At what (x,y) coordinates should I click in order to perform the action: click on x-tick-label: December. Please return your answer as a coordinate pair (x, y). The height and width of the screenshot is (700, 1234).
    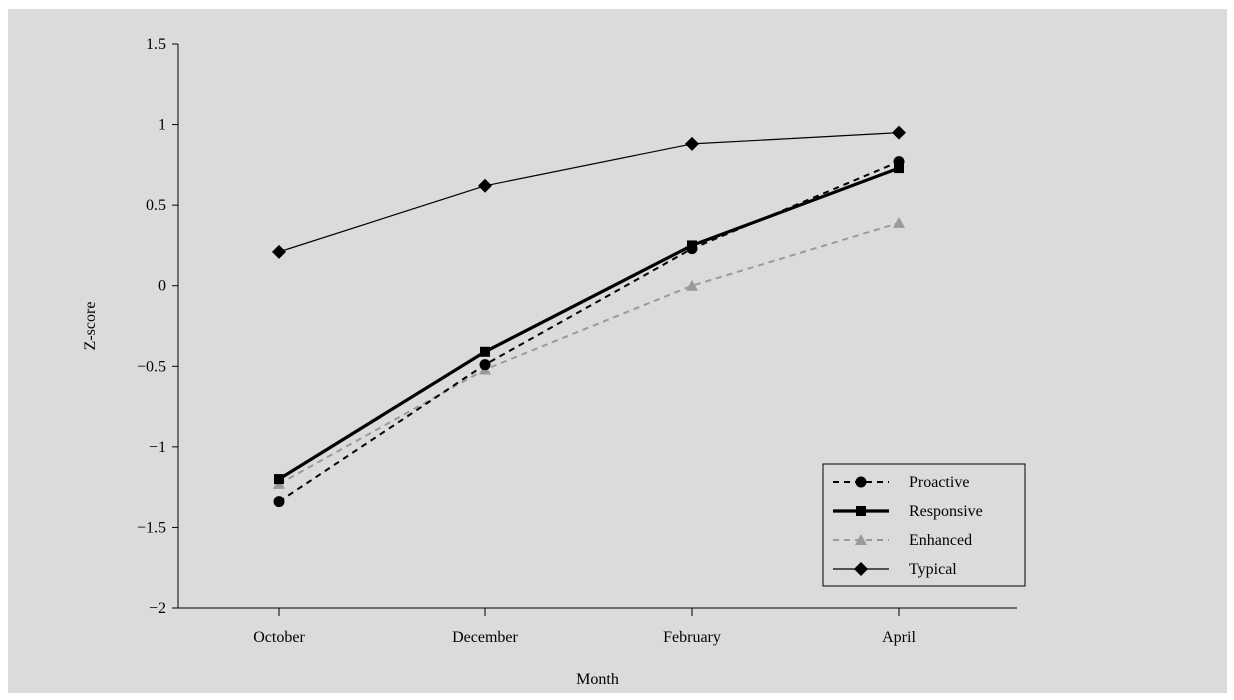
    Looking at the image, I should click on (485, 637).